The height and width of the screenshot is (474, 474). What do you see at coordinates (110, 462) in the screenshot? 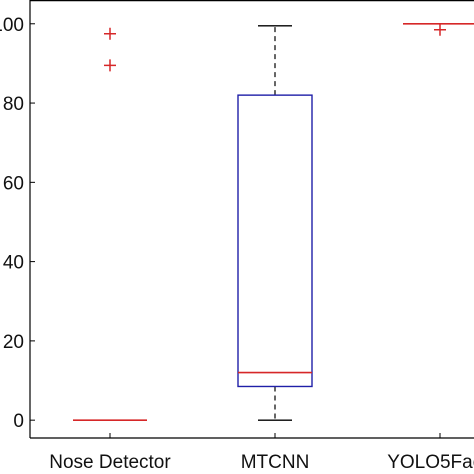
I see `x-tick-label-0: Nose Detector` at bounding box center [110, 462].